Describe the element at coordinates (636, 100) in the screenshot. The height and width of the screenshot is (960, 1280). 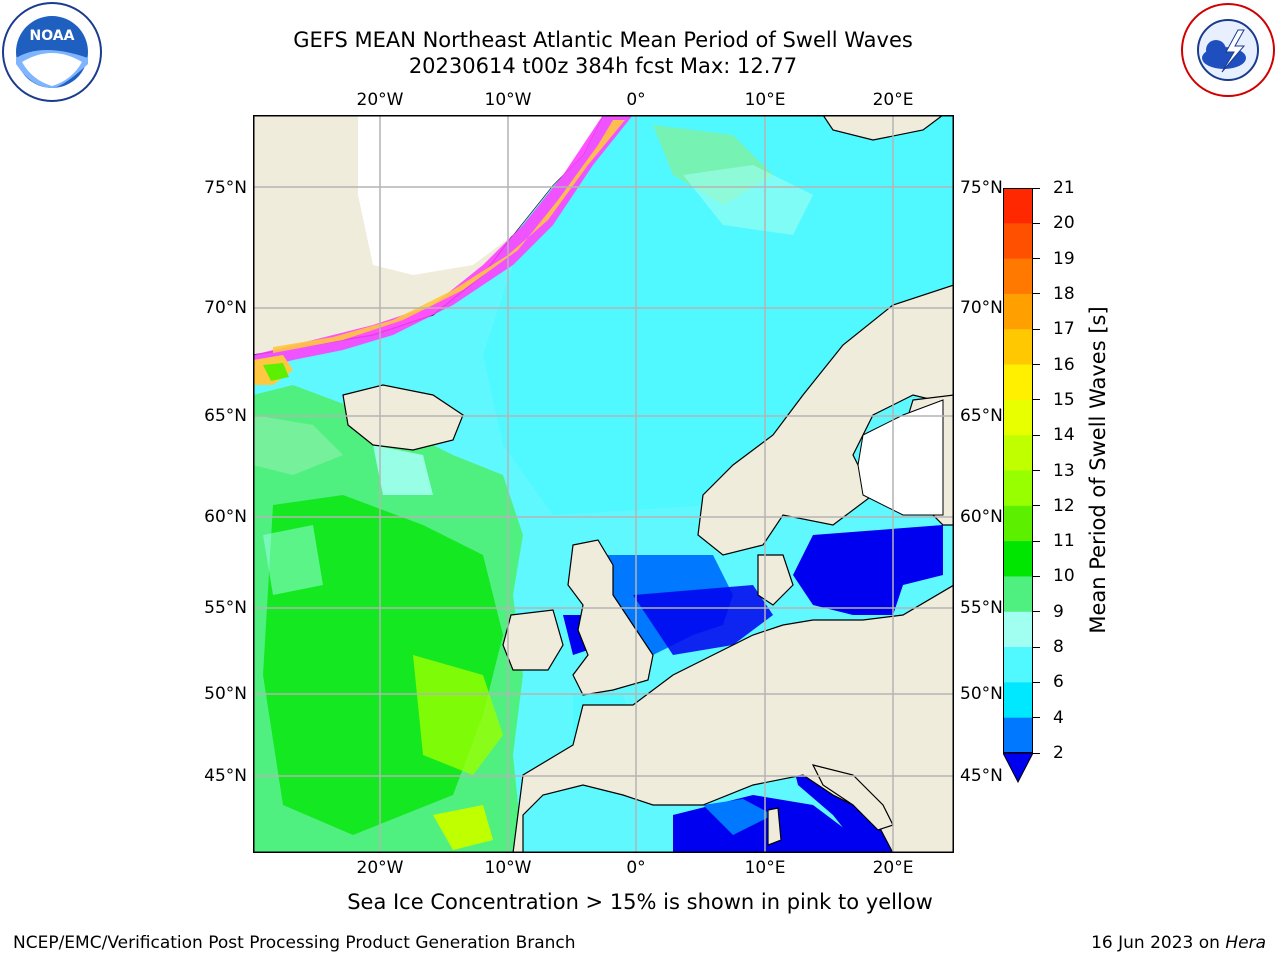
I see `top-lon-label: 0°` at that location.